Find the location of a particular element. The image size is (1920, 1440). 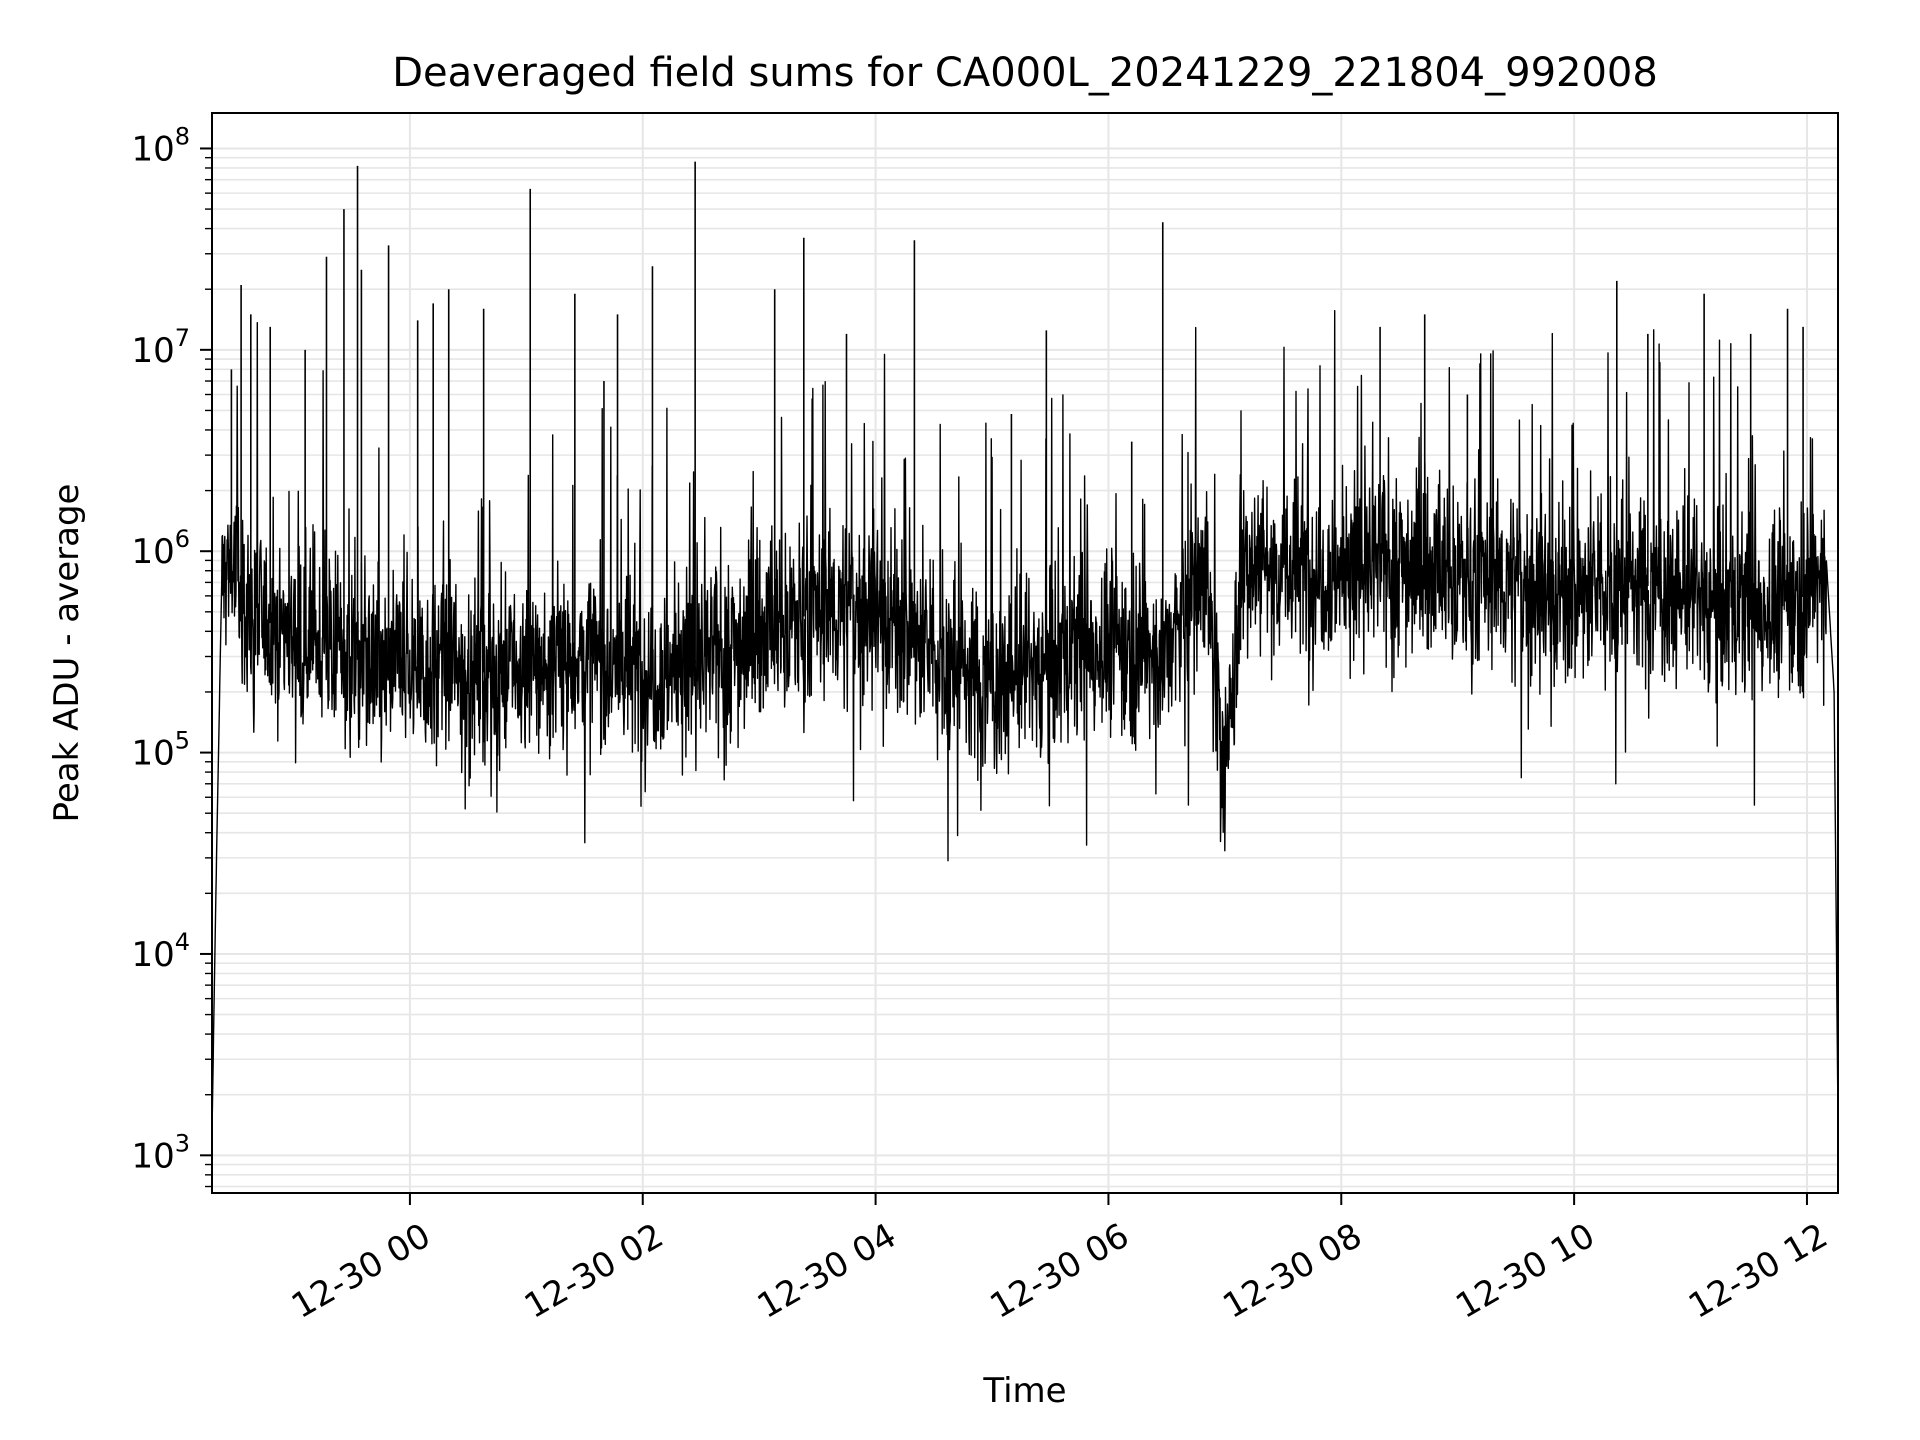

y-axis-title: Peak ADU - average is located at coordinates (67, 653).